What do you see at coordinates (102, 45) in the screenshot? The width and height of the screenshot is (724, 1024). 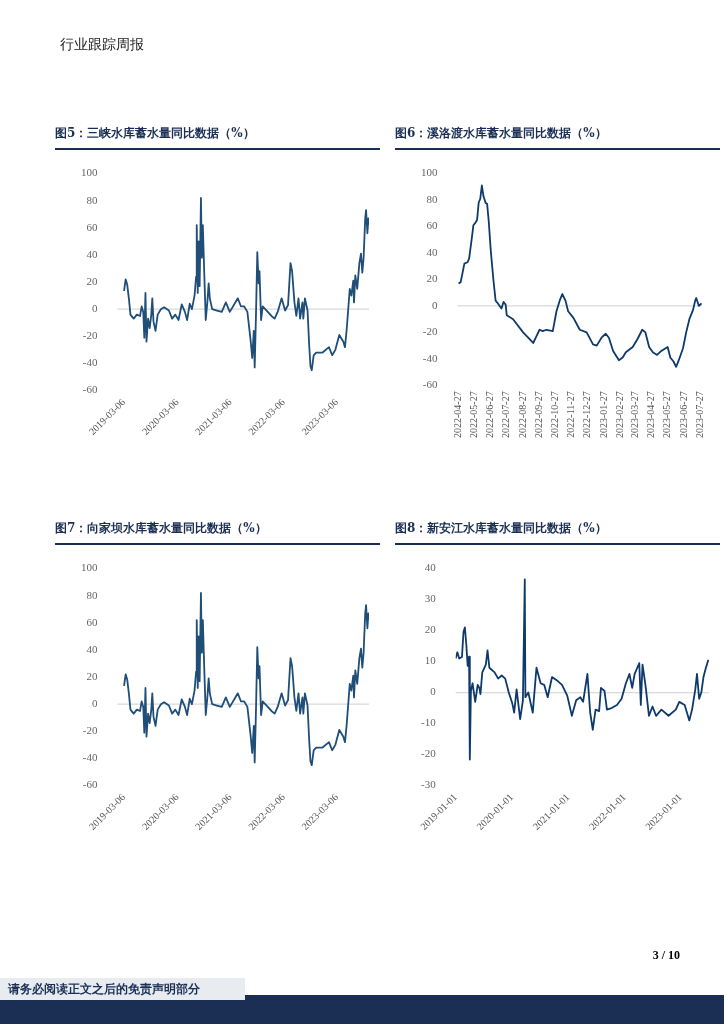 I see `text: 行业跟踪周报` at bounding box center [102, 45].